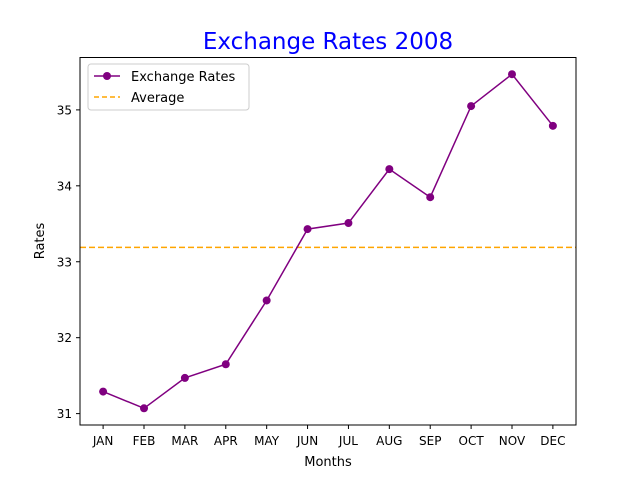 This screenshot has width=640, height=478. I want to click on x-tick-label: DEC, so click(552, 441).